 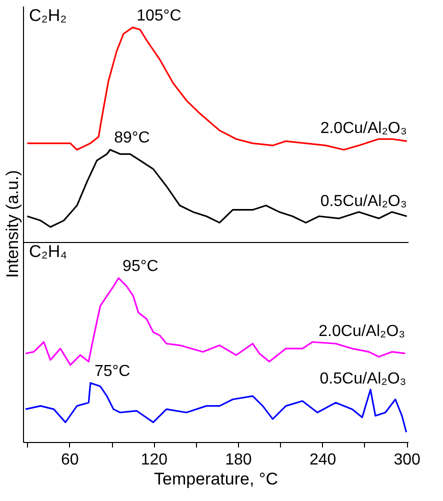 What do you see at coordinates (112, 371) in the screenshot?
I see `annotation: 75°C` at bounding box center [112, 371].